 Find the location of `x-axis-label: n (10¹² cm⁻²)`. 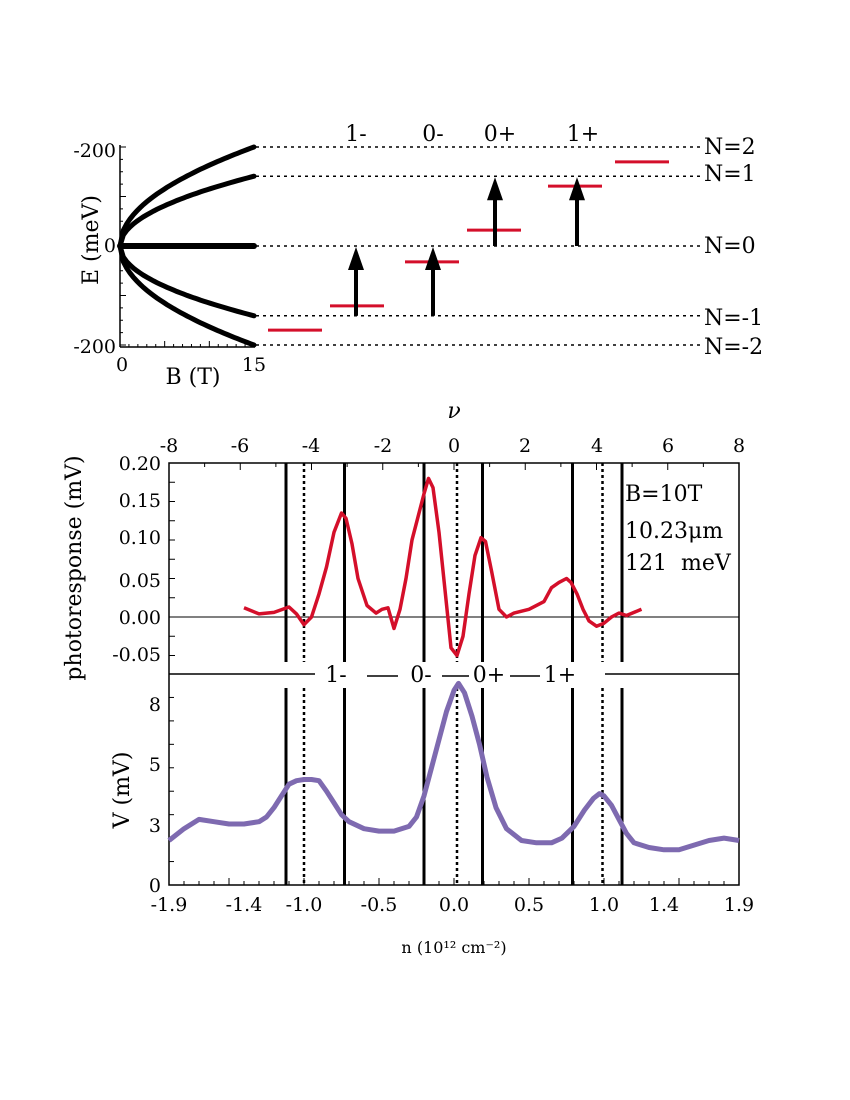

x-axis-label: n (10¹² cm⁻²) is located at coordinates (453, 947).